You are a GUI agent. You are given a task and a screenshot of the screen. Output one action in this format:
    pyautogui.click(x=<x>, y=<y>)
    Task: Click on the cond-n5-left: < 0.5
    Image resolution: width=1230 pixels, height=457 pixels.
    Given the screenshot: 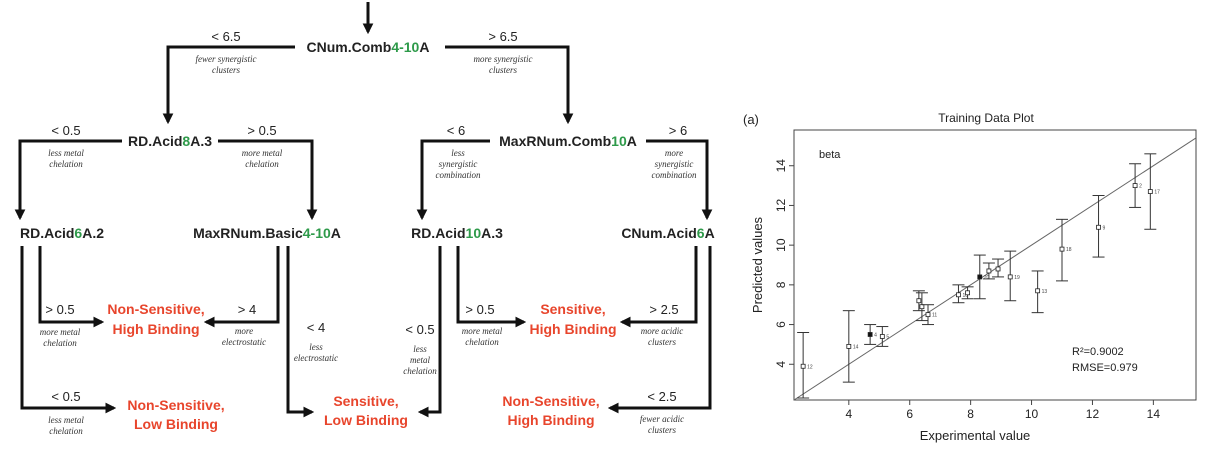 What is the action you would take?
    pyautogui.click(x=419, y=329)
    